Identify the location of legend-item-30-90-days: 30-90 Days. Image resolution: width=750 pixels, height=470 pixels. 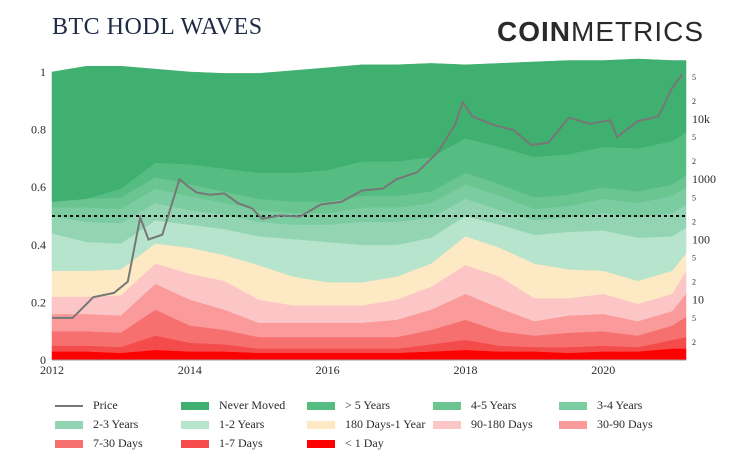
(606, 424).